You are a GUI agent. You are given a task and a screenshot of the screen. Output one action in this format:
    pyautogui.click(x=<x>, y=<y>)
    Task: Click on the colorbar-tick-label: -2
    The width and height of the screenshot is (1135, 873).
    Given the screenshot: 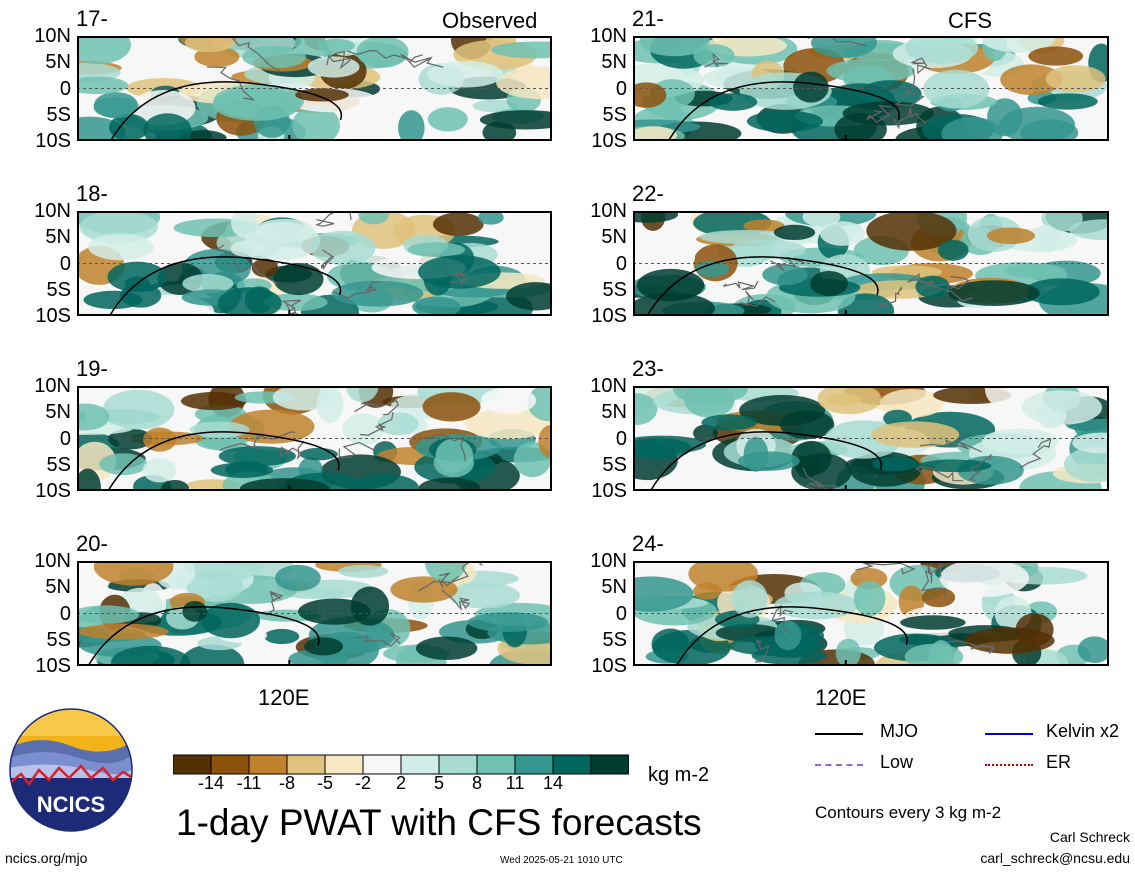 What is the action you would take?
    pyautogui.click(x=362, y=783)
    